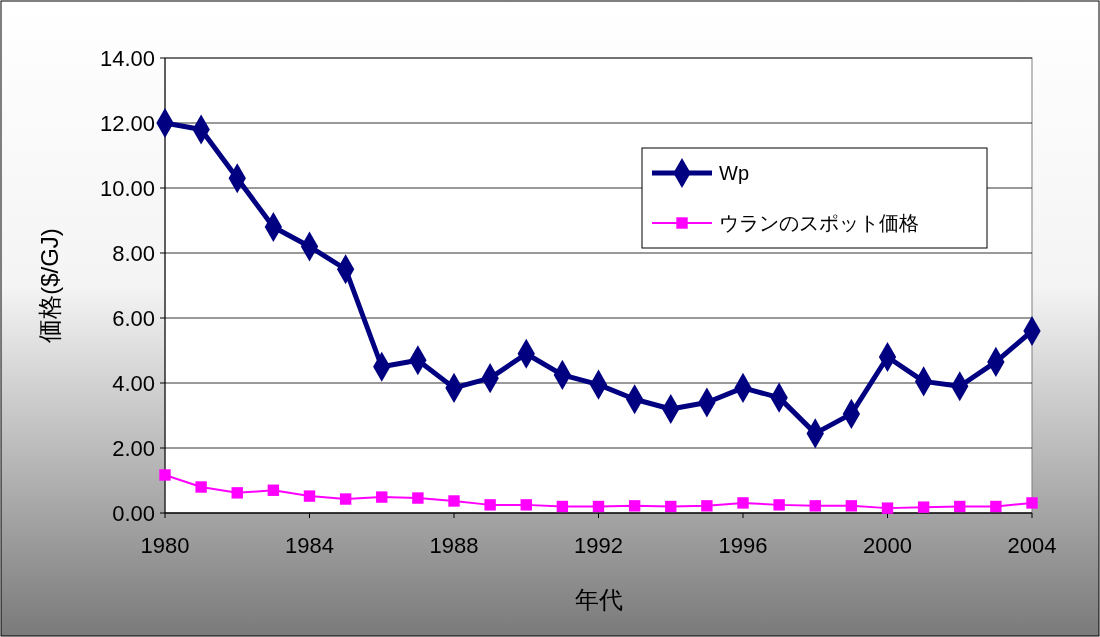 Image resolution: width=1100 pixels, height=637 pixels. Describe the element at coordinates (887, 545) in the screenshot. I see `x-tick-label: 2000` at that location.